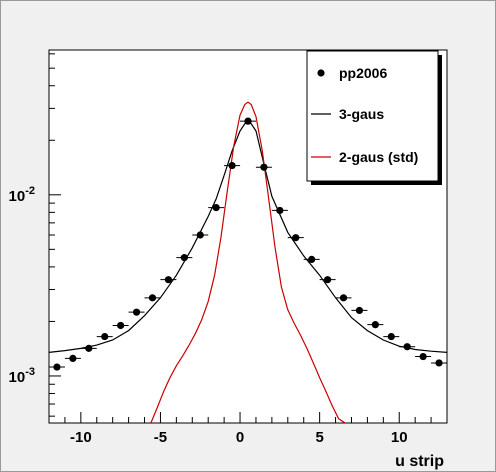 The width and height of the screenshot is (496, 472). I want to click on y-tick-label: 10⁻³, so click(22, 376).